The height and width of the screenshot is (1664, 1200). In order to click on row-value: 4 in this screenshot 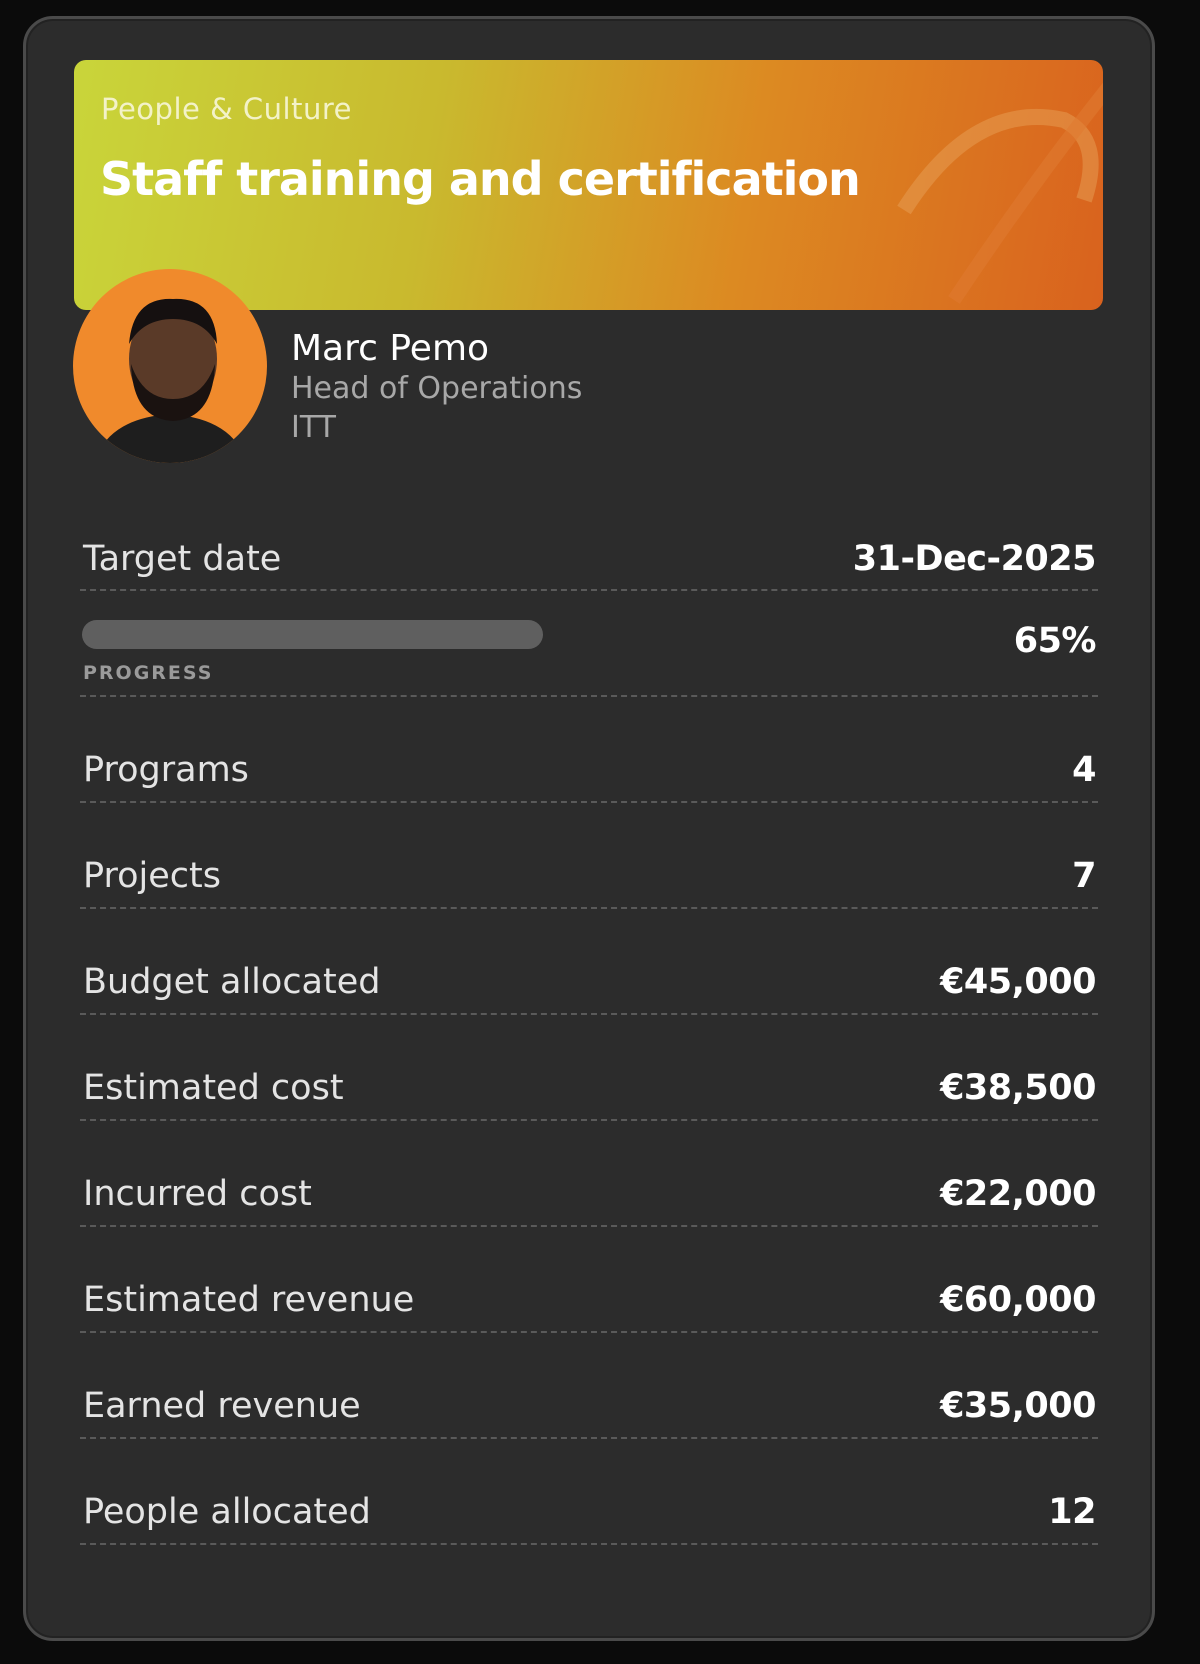, I will do `click(1084, 770)`.